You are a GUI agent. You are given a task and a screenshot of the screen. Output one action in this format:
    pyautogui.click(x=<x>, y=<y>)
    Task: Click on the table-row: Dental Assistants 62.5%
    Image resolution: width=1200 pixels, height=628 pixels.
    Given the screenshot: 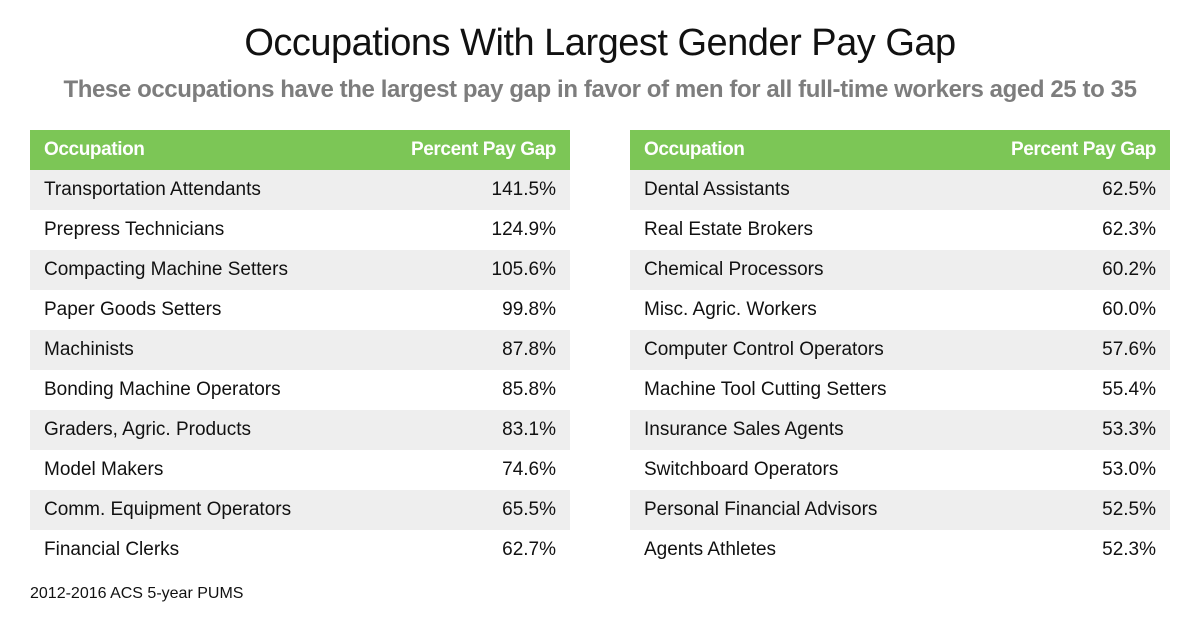 What is the action you would take?
    pyautogui.click(x=900, y=190)
    